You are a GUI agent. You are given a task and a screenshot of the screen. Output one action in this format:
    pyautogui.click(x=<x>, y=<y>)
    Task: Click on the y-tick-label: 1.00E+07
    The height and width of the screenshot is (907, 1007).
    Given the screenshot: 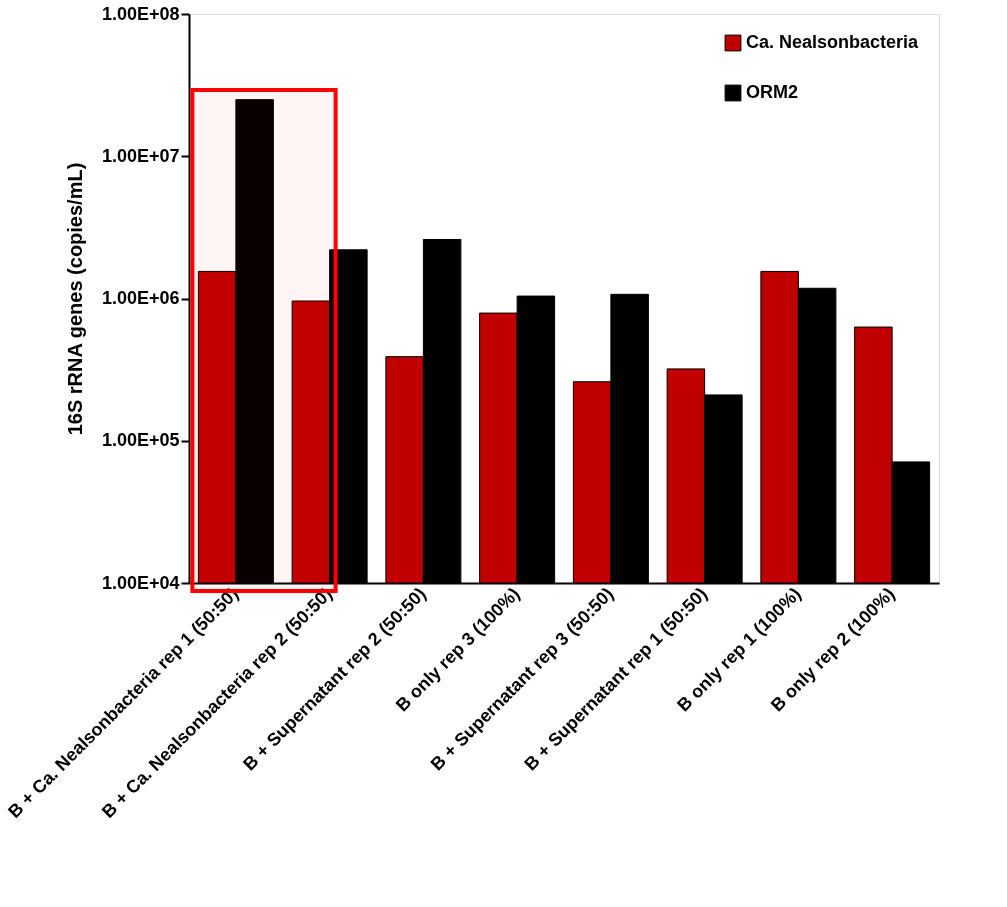 What is the action you would take?
    pyautogui.click(x=140, y=155)
    